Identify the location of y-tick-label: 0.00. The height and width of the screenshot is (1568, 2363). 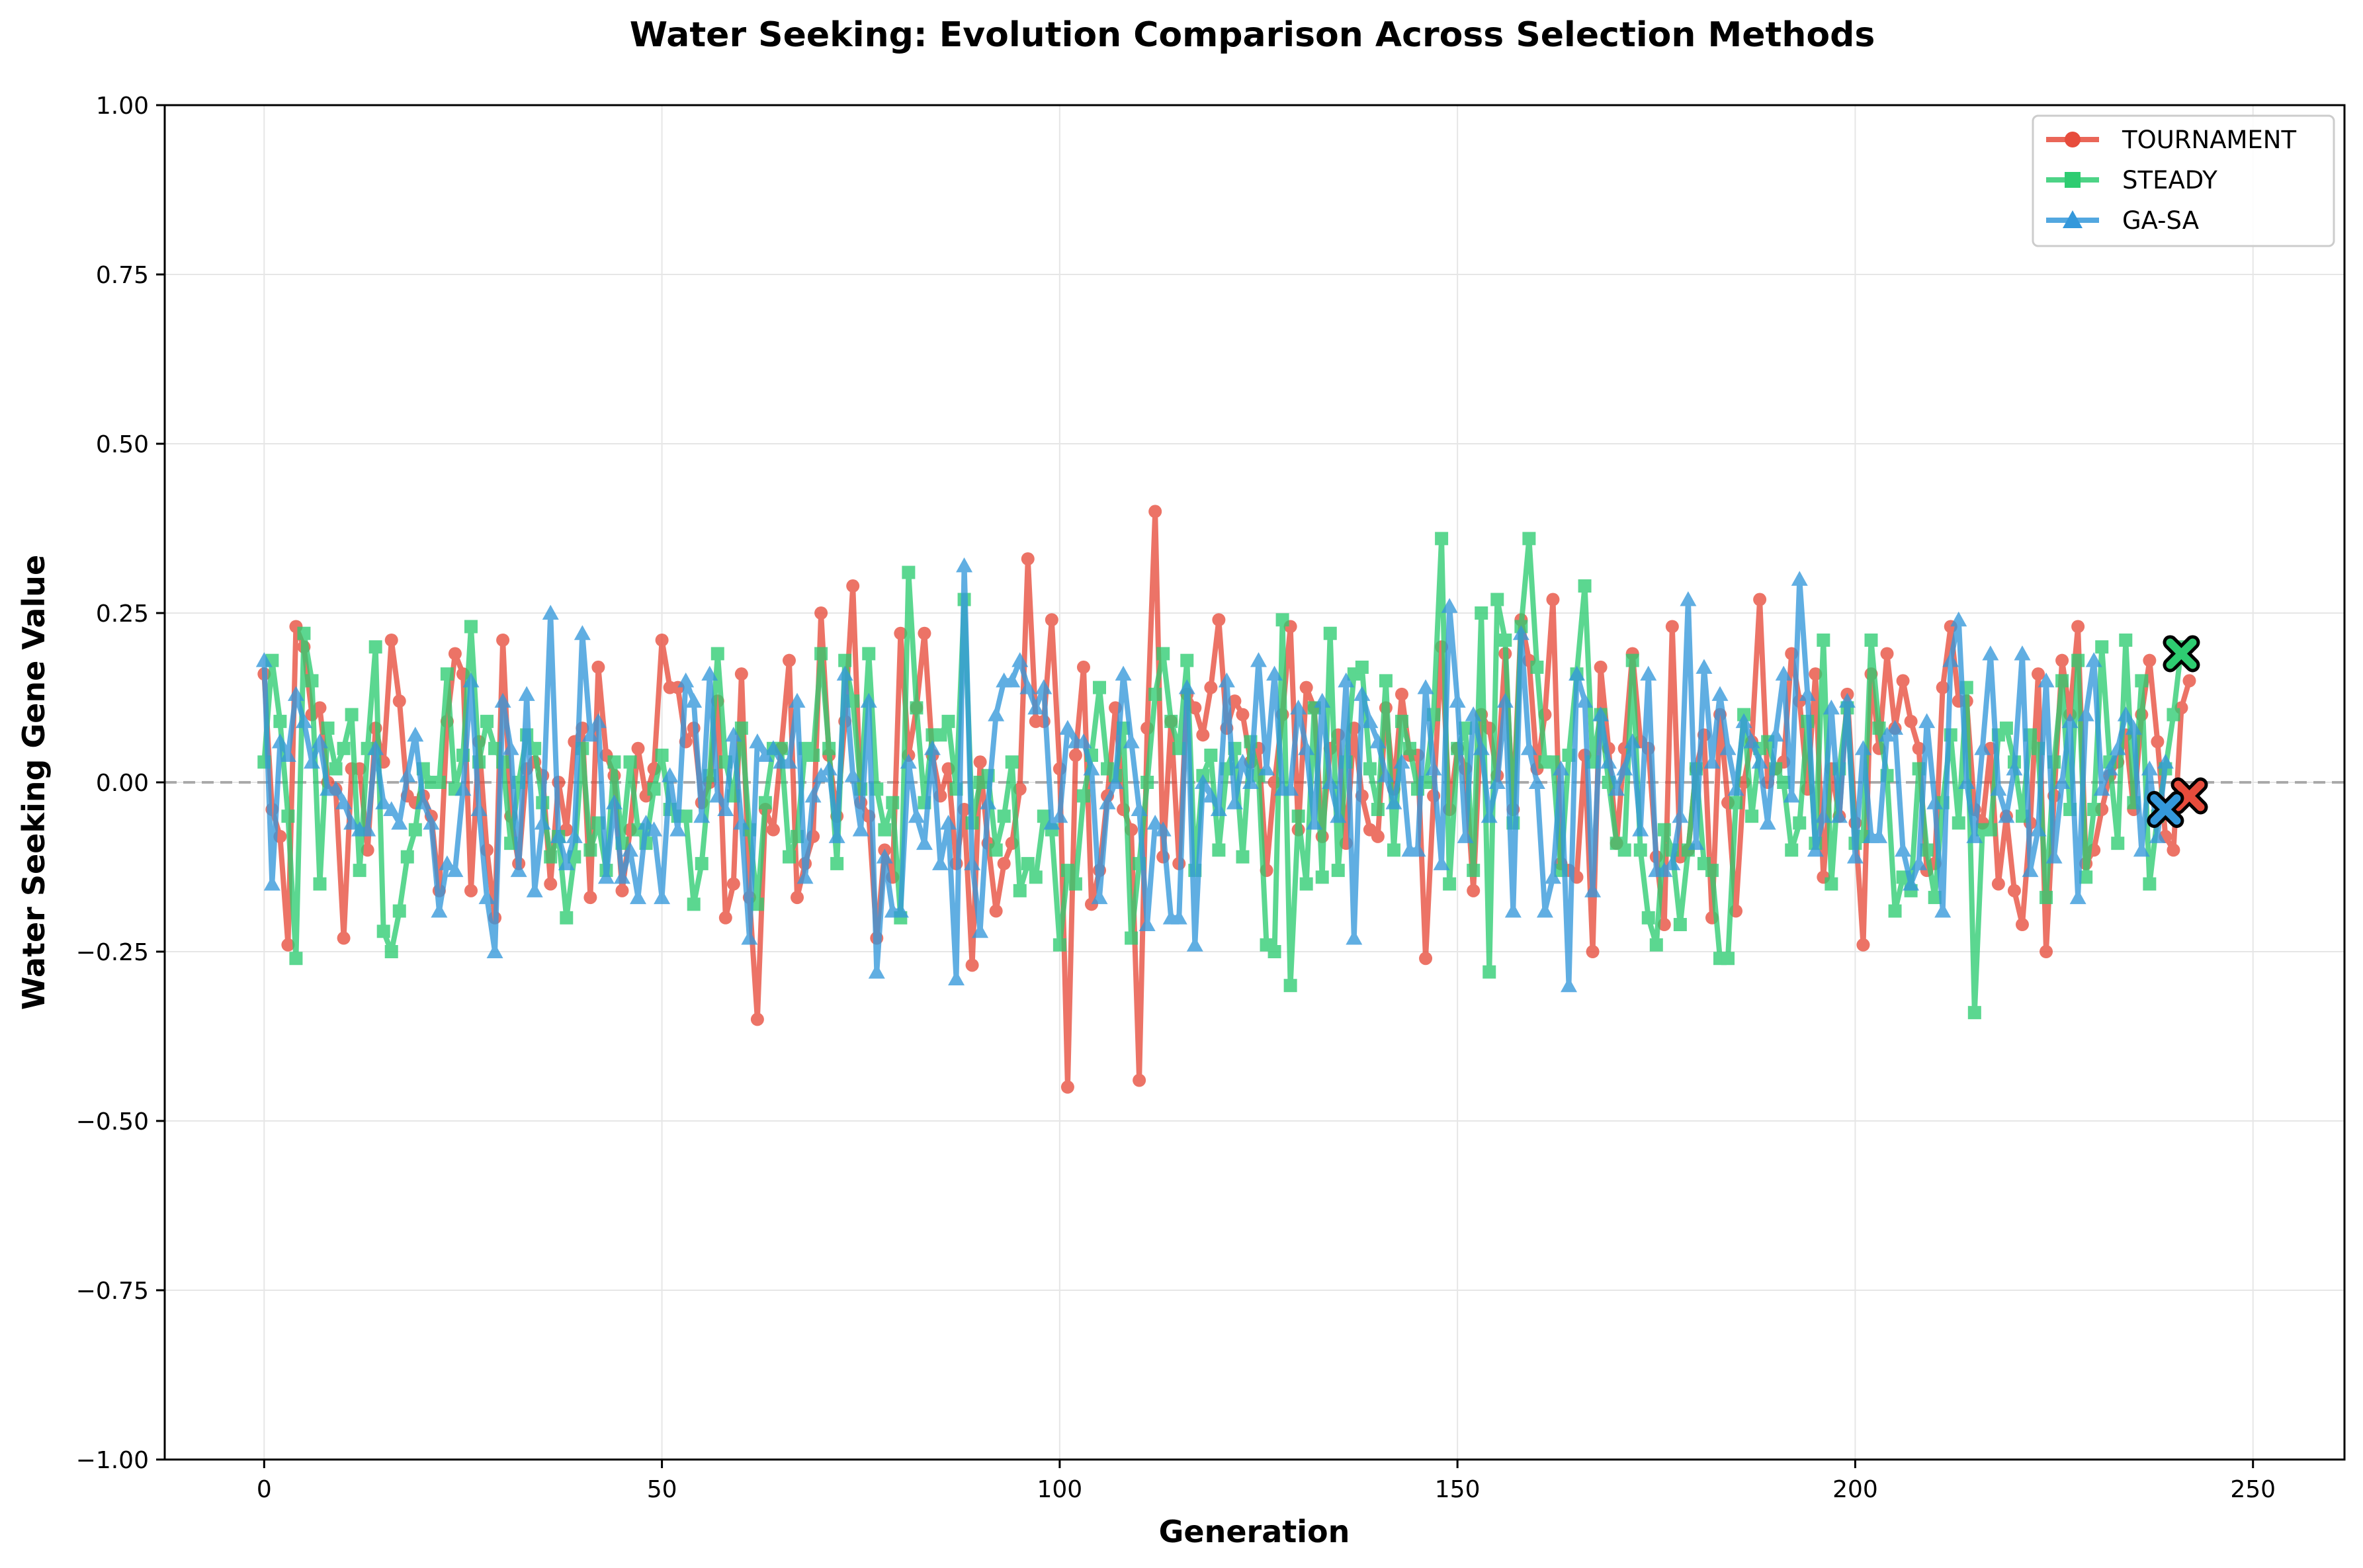
(122, 783).